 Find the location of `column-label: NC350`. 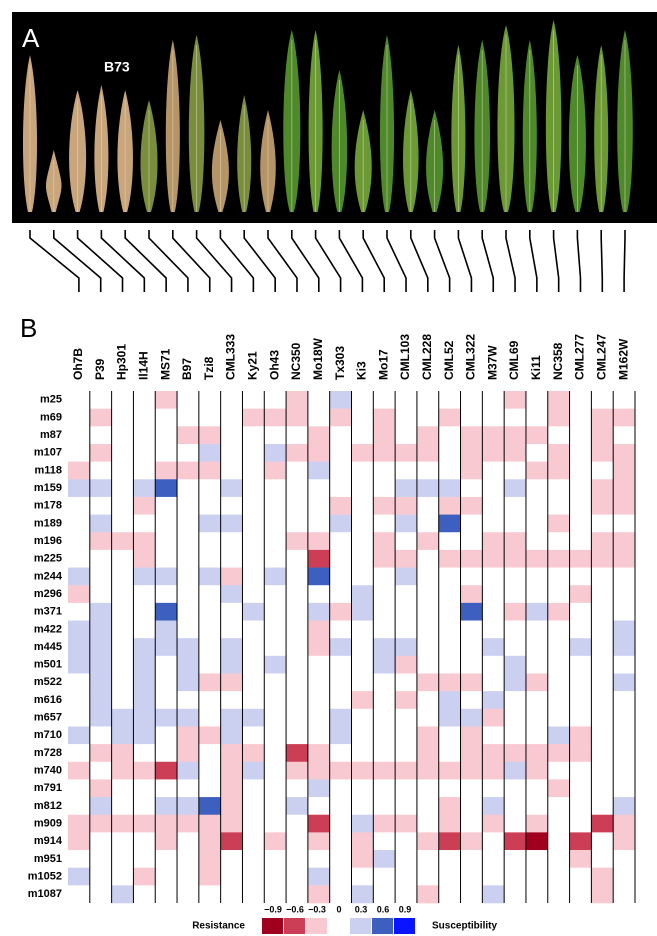

column-label: NC350 is located at coordinates (296, 361).